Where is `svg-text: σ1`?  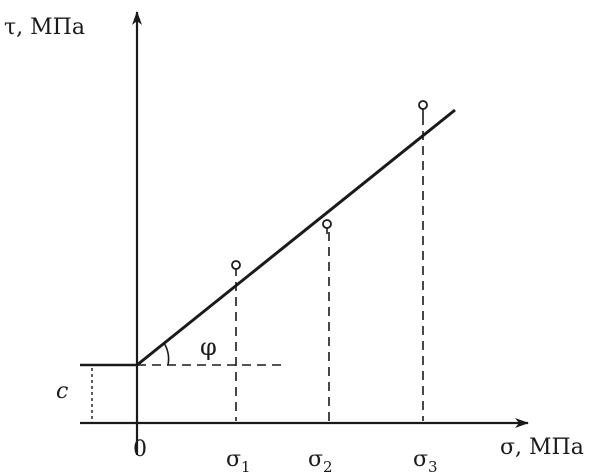
svg-text: σ1 is located at coordinates (238, 460).